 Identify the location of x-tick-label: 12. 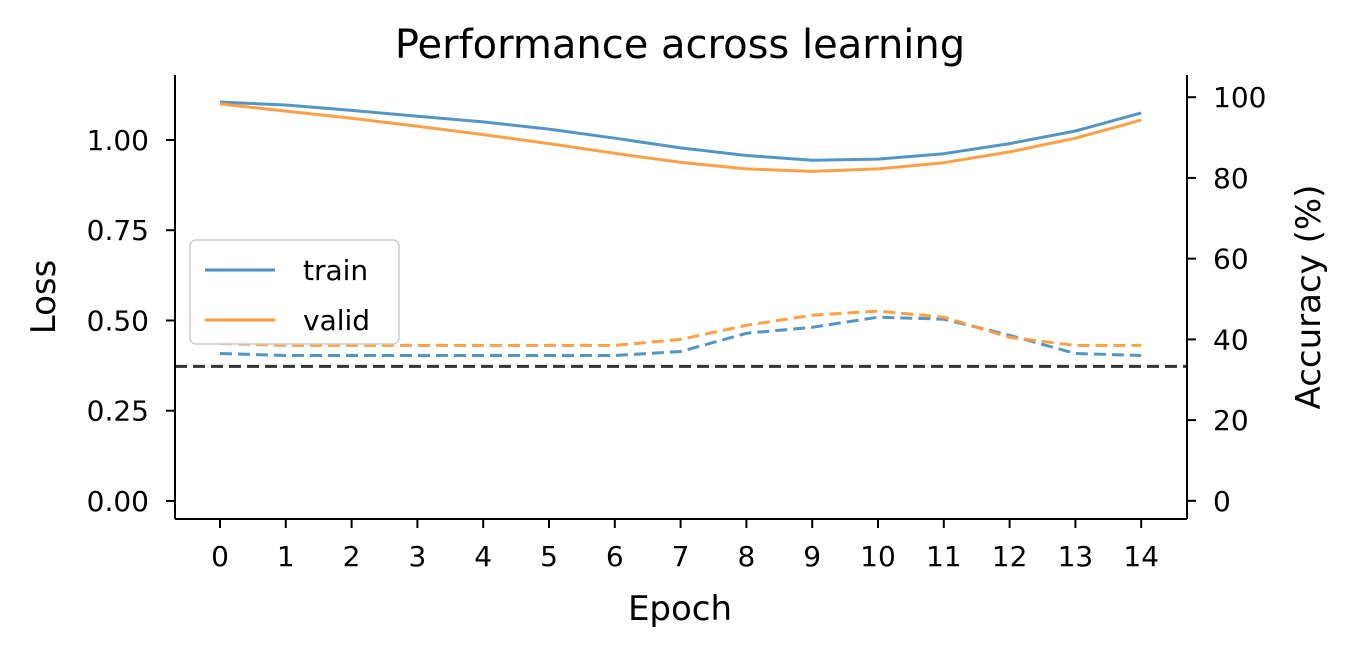
(1010, 556).